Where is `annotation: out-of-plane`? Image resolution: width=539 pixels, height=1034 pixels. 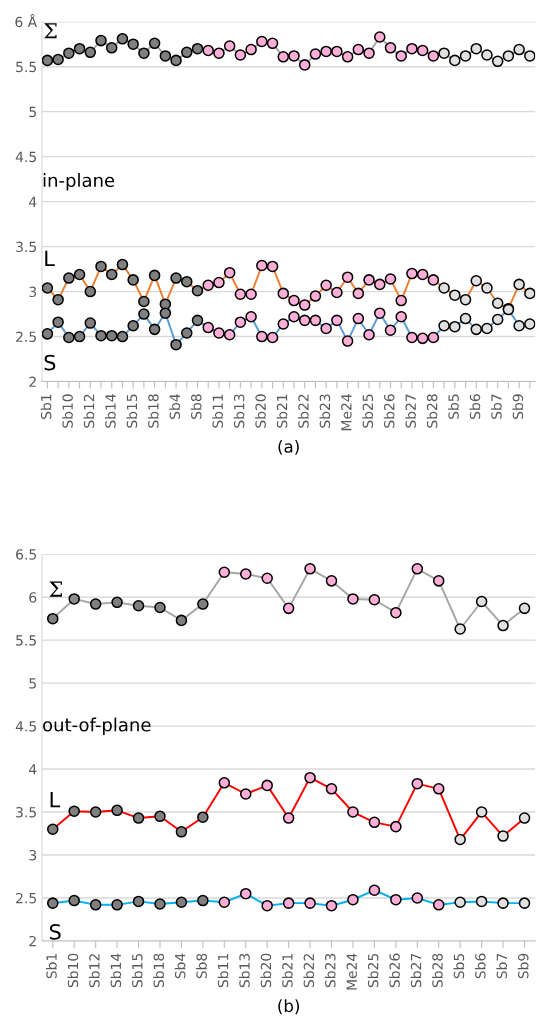 annotation: out-of-plane is located at coordinates (97, 726).